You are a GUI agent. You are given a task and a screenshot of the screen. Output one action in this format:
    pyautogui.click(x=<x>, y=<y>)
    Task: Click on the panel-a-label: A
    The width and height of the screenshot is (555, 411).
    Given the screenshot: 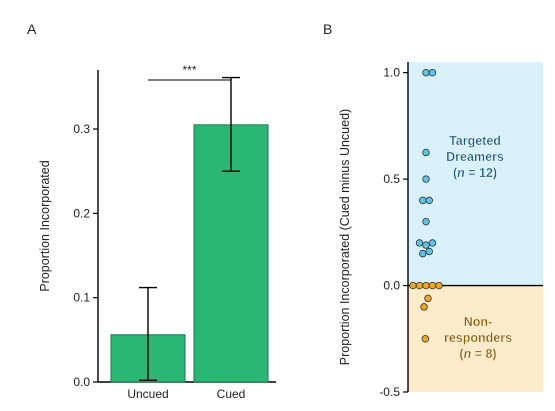 What is the action you would take?
    pyautogui.click(x=32, y=29)
    